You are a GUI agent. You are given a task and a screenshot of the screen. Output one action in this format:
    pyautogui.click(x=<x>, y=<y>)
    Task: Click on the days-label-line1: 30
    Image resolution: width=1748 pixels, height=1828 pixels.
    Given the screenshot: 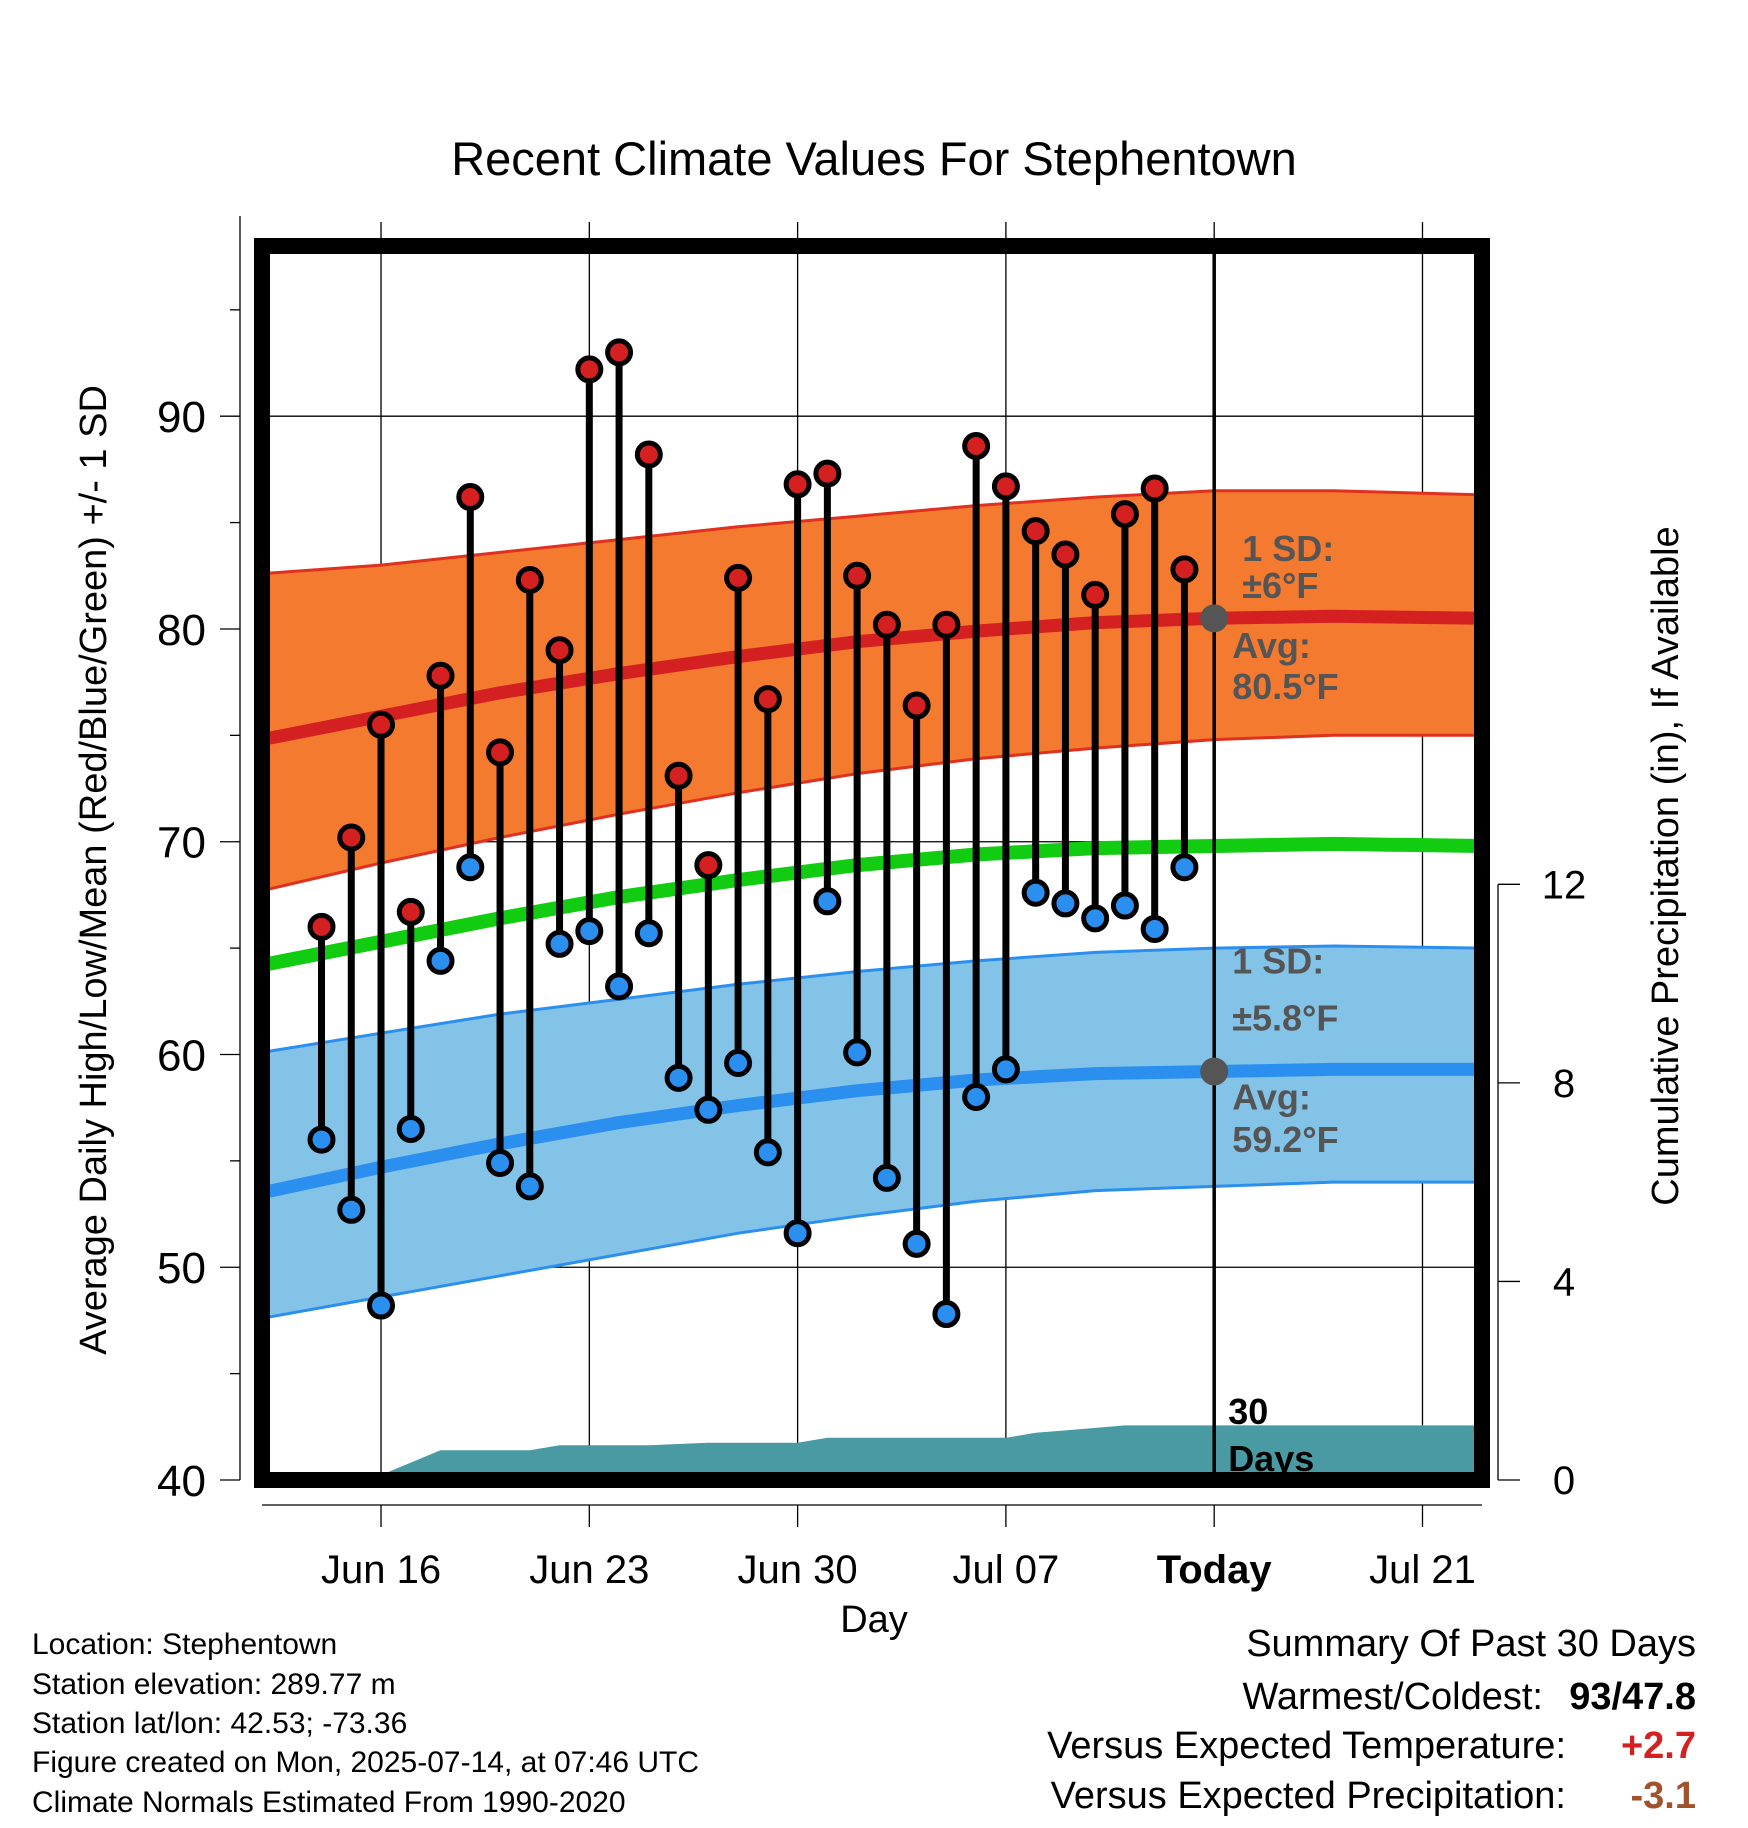 What is the action you would take?
    pyautogui.click(x=1248, y=1411)
    